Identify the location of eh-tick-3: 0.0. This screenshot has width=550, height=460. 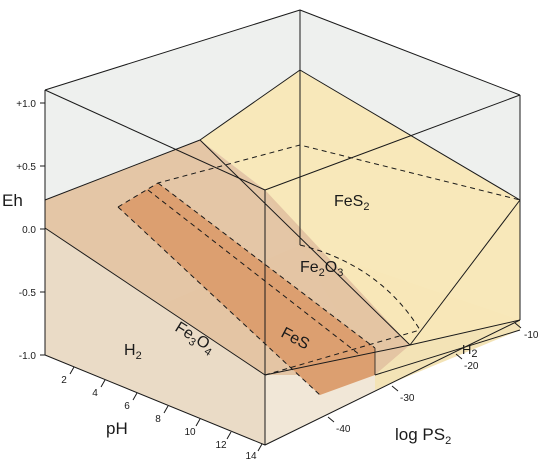
(29, 230).